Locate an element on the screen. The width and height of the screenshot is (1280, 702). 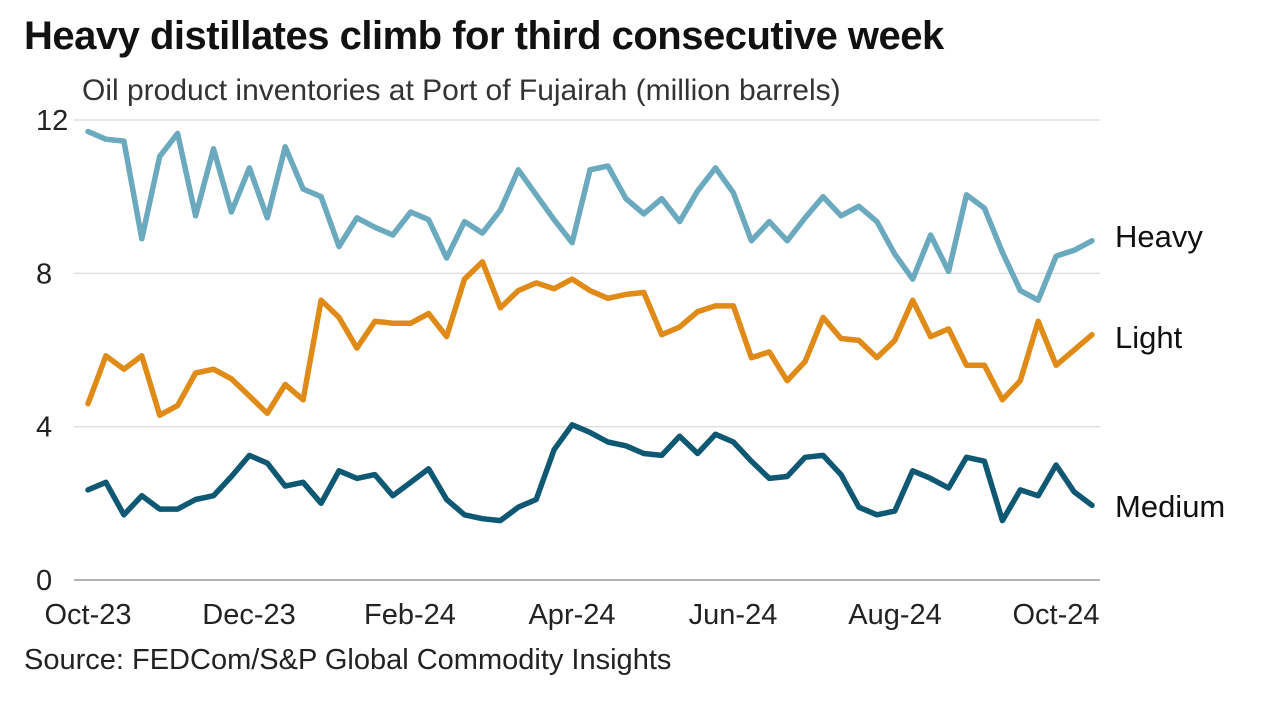
series-label-heavy: Heavy is located at coordinates (1159, 236).